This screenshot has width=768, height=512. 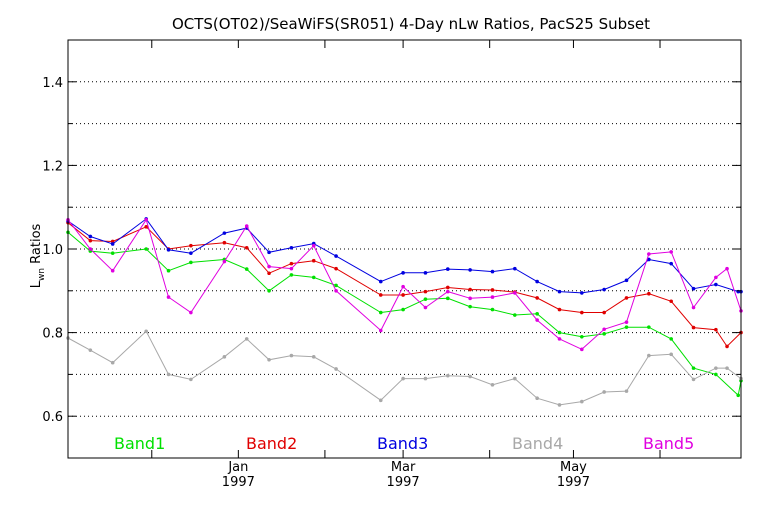 What do you see at coordinates (52, 83) in the screenshot?
I see `y-tick-label: 1.4` at bounding box center [52, 83].